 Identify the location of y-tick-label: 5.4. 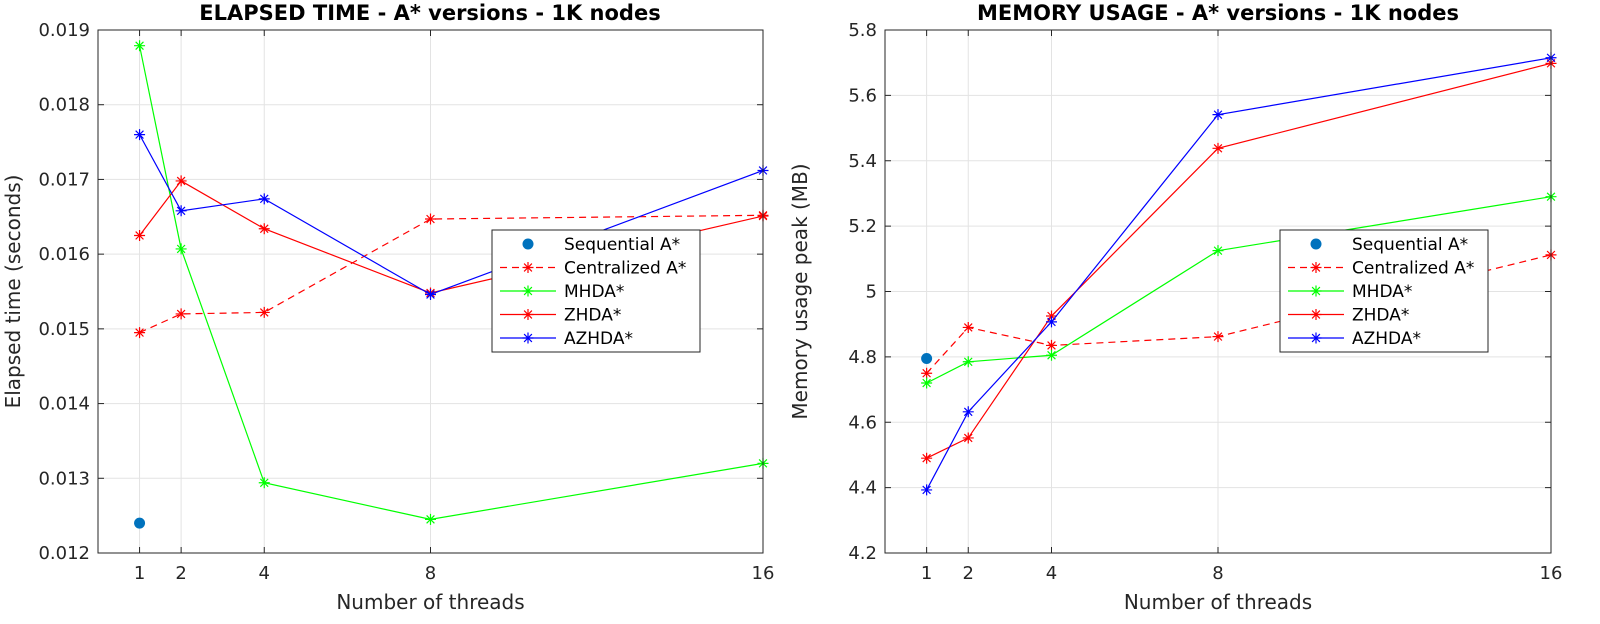
(862, 161).